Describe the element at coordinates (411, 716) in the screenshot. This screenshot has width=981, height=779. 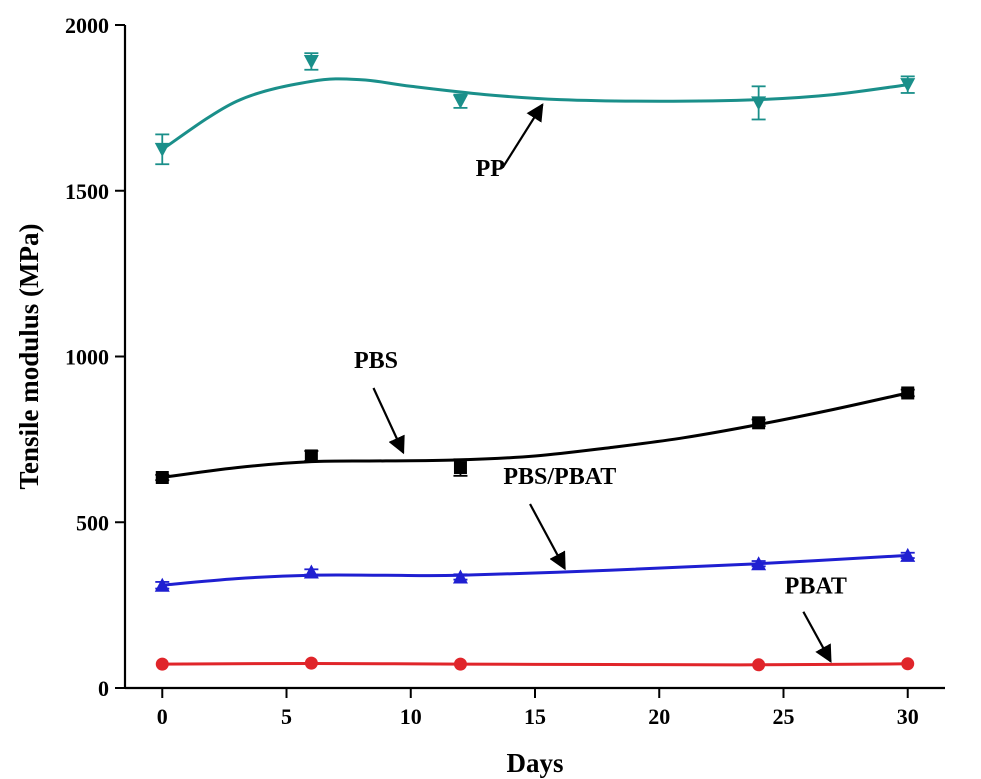
I see `x-tick-label: 10` at that location.